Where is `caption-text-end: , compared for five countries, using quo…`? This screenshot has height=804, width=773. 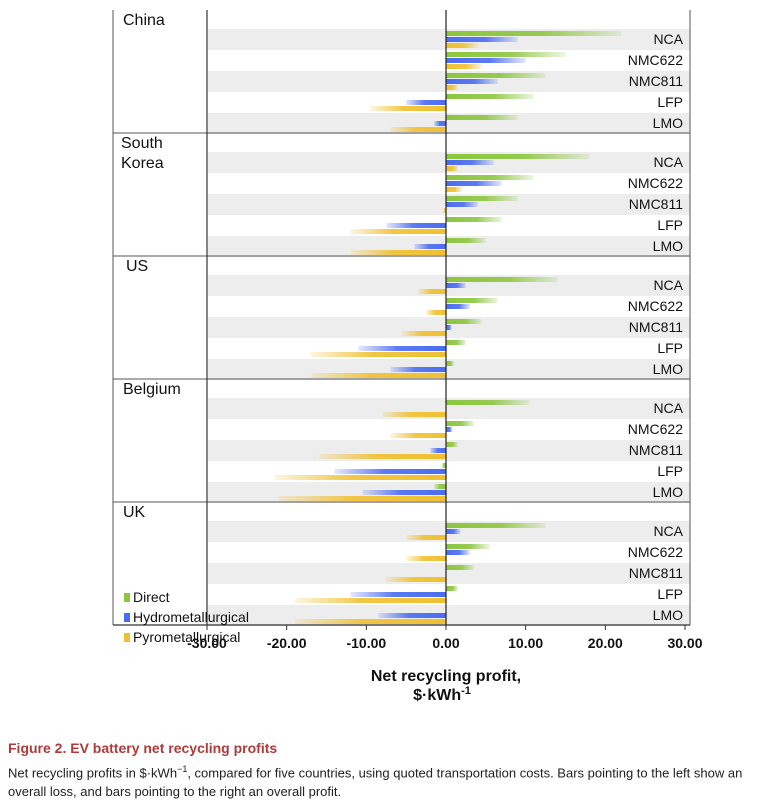 caption-text-end: , compared for five countries, using quo… is located at coordinates (375, 782).